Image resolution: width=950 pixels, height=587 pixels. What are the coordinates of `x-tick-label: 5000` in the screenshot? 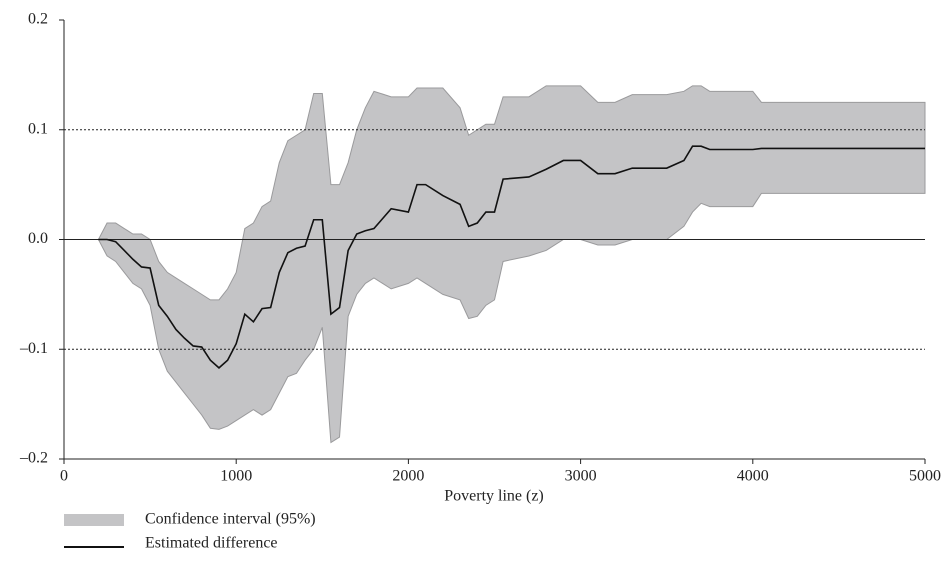 It's located at (925, 476).